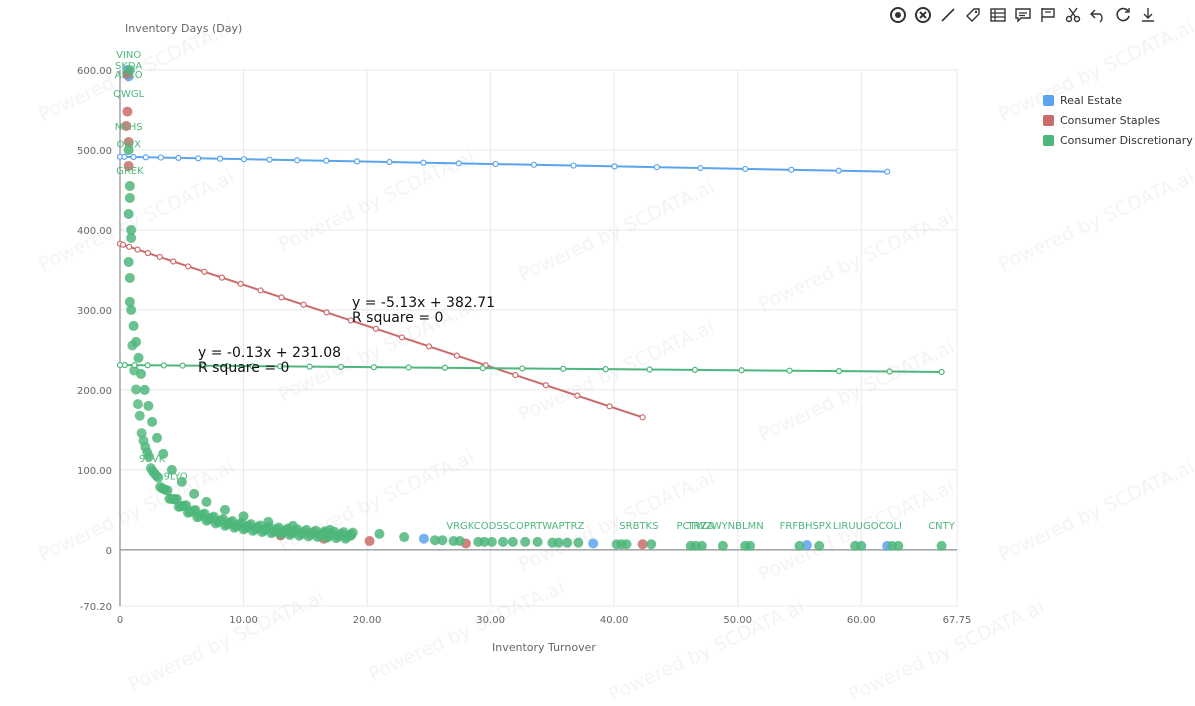 The image size is (1195, 706). I want to click on point-label: SRBTKS, so click(638, 526).